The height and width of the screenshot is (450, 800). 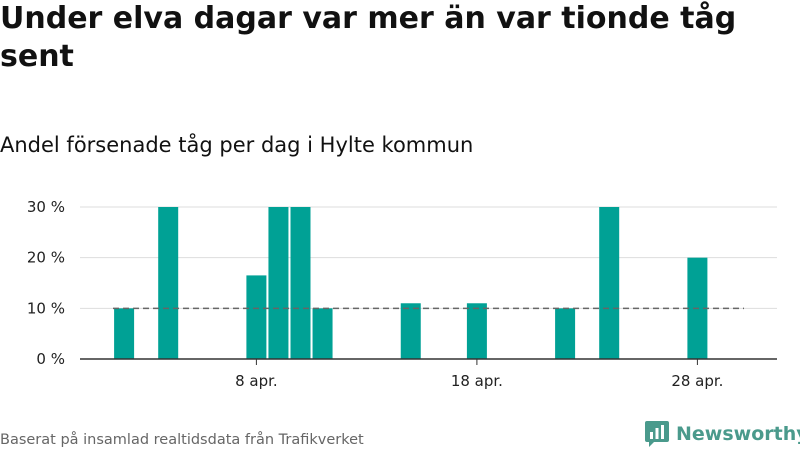 I want to click on x-tick-label: 8 apr., so click(x=256, y=381).